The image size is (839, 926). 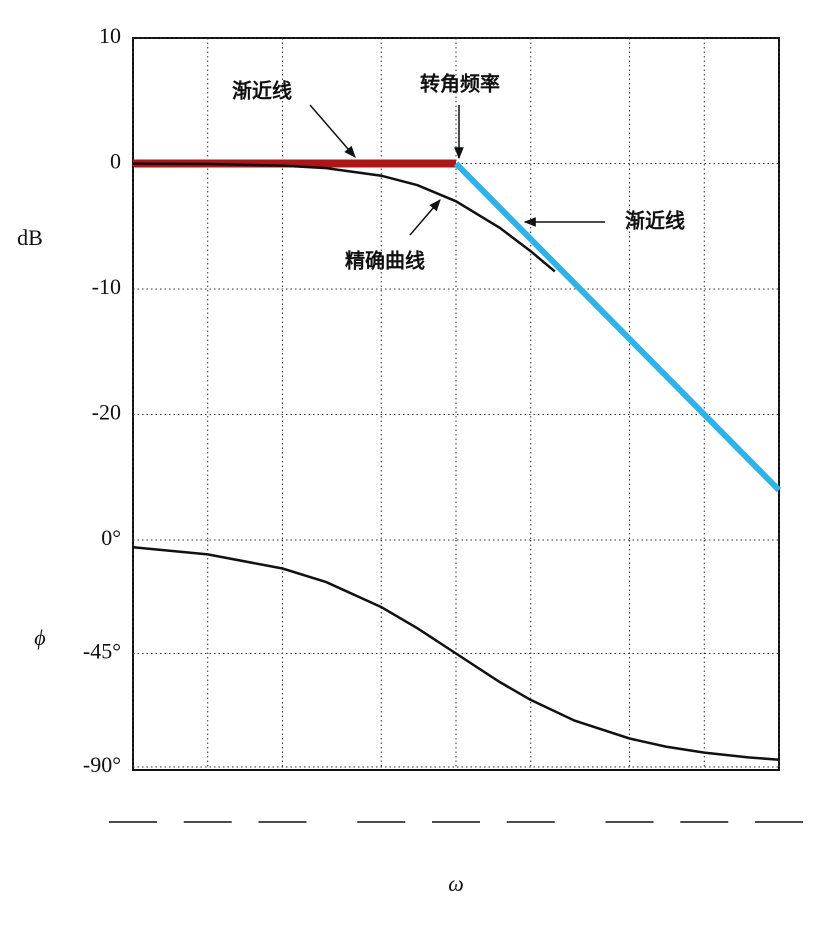 I want to click on y-tick-label: 0°, so click(x=111, y=537).